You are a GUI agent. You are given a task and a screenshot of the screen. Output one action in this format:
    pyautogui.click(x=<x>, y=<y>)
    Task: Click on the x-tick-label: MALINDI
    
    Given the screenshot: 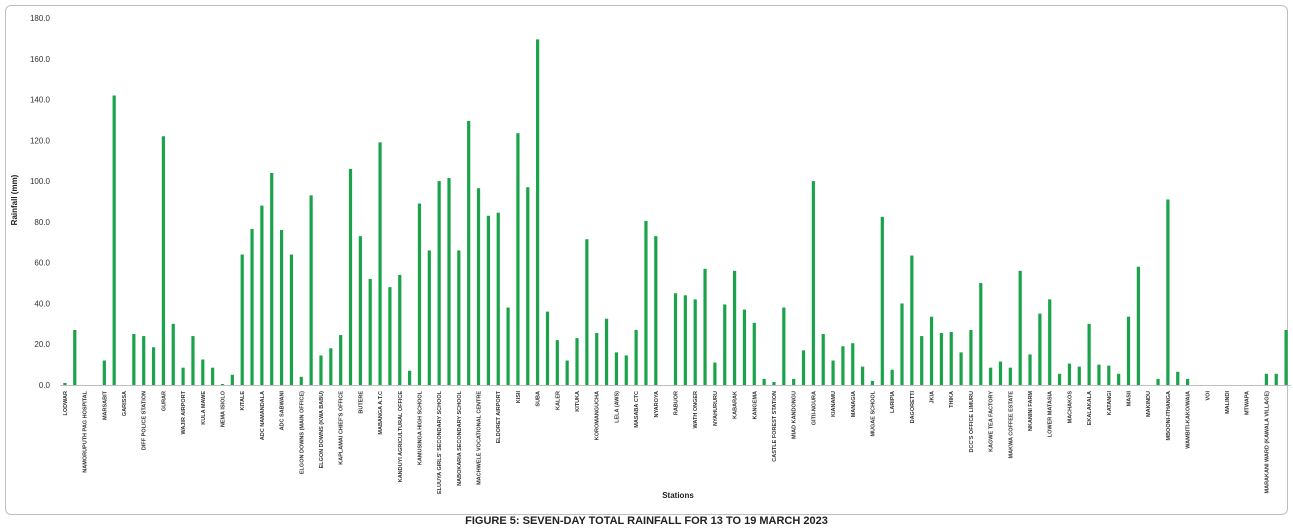 What is the action you would take?
    pyautogui.click(x=1228, y=402)
    